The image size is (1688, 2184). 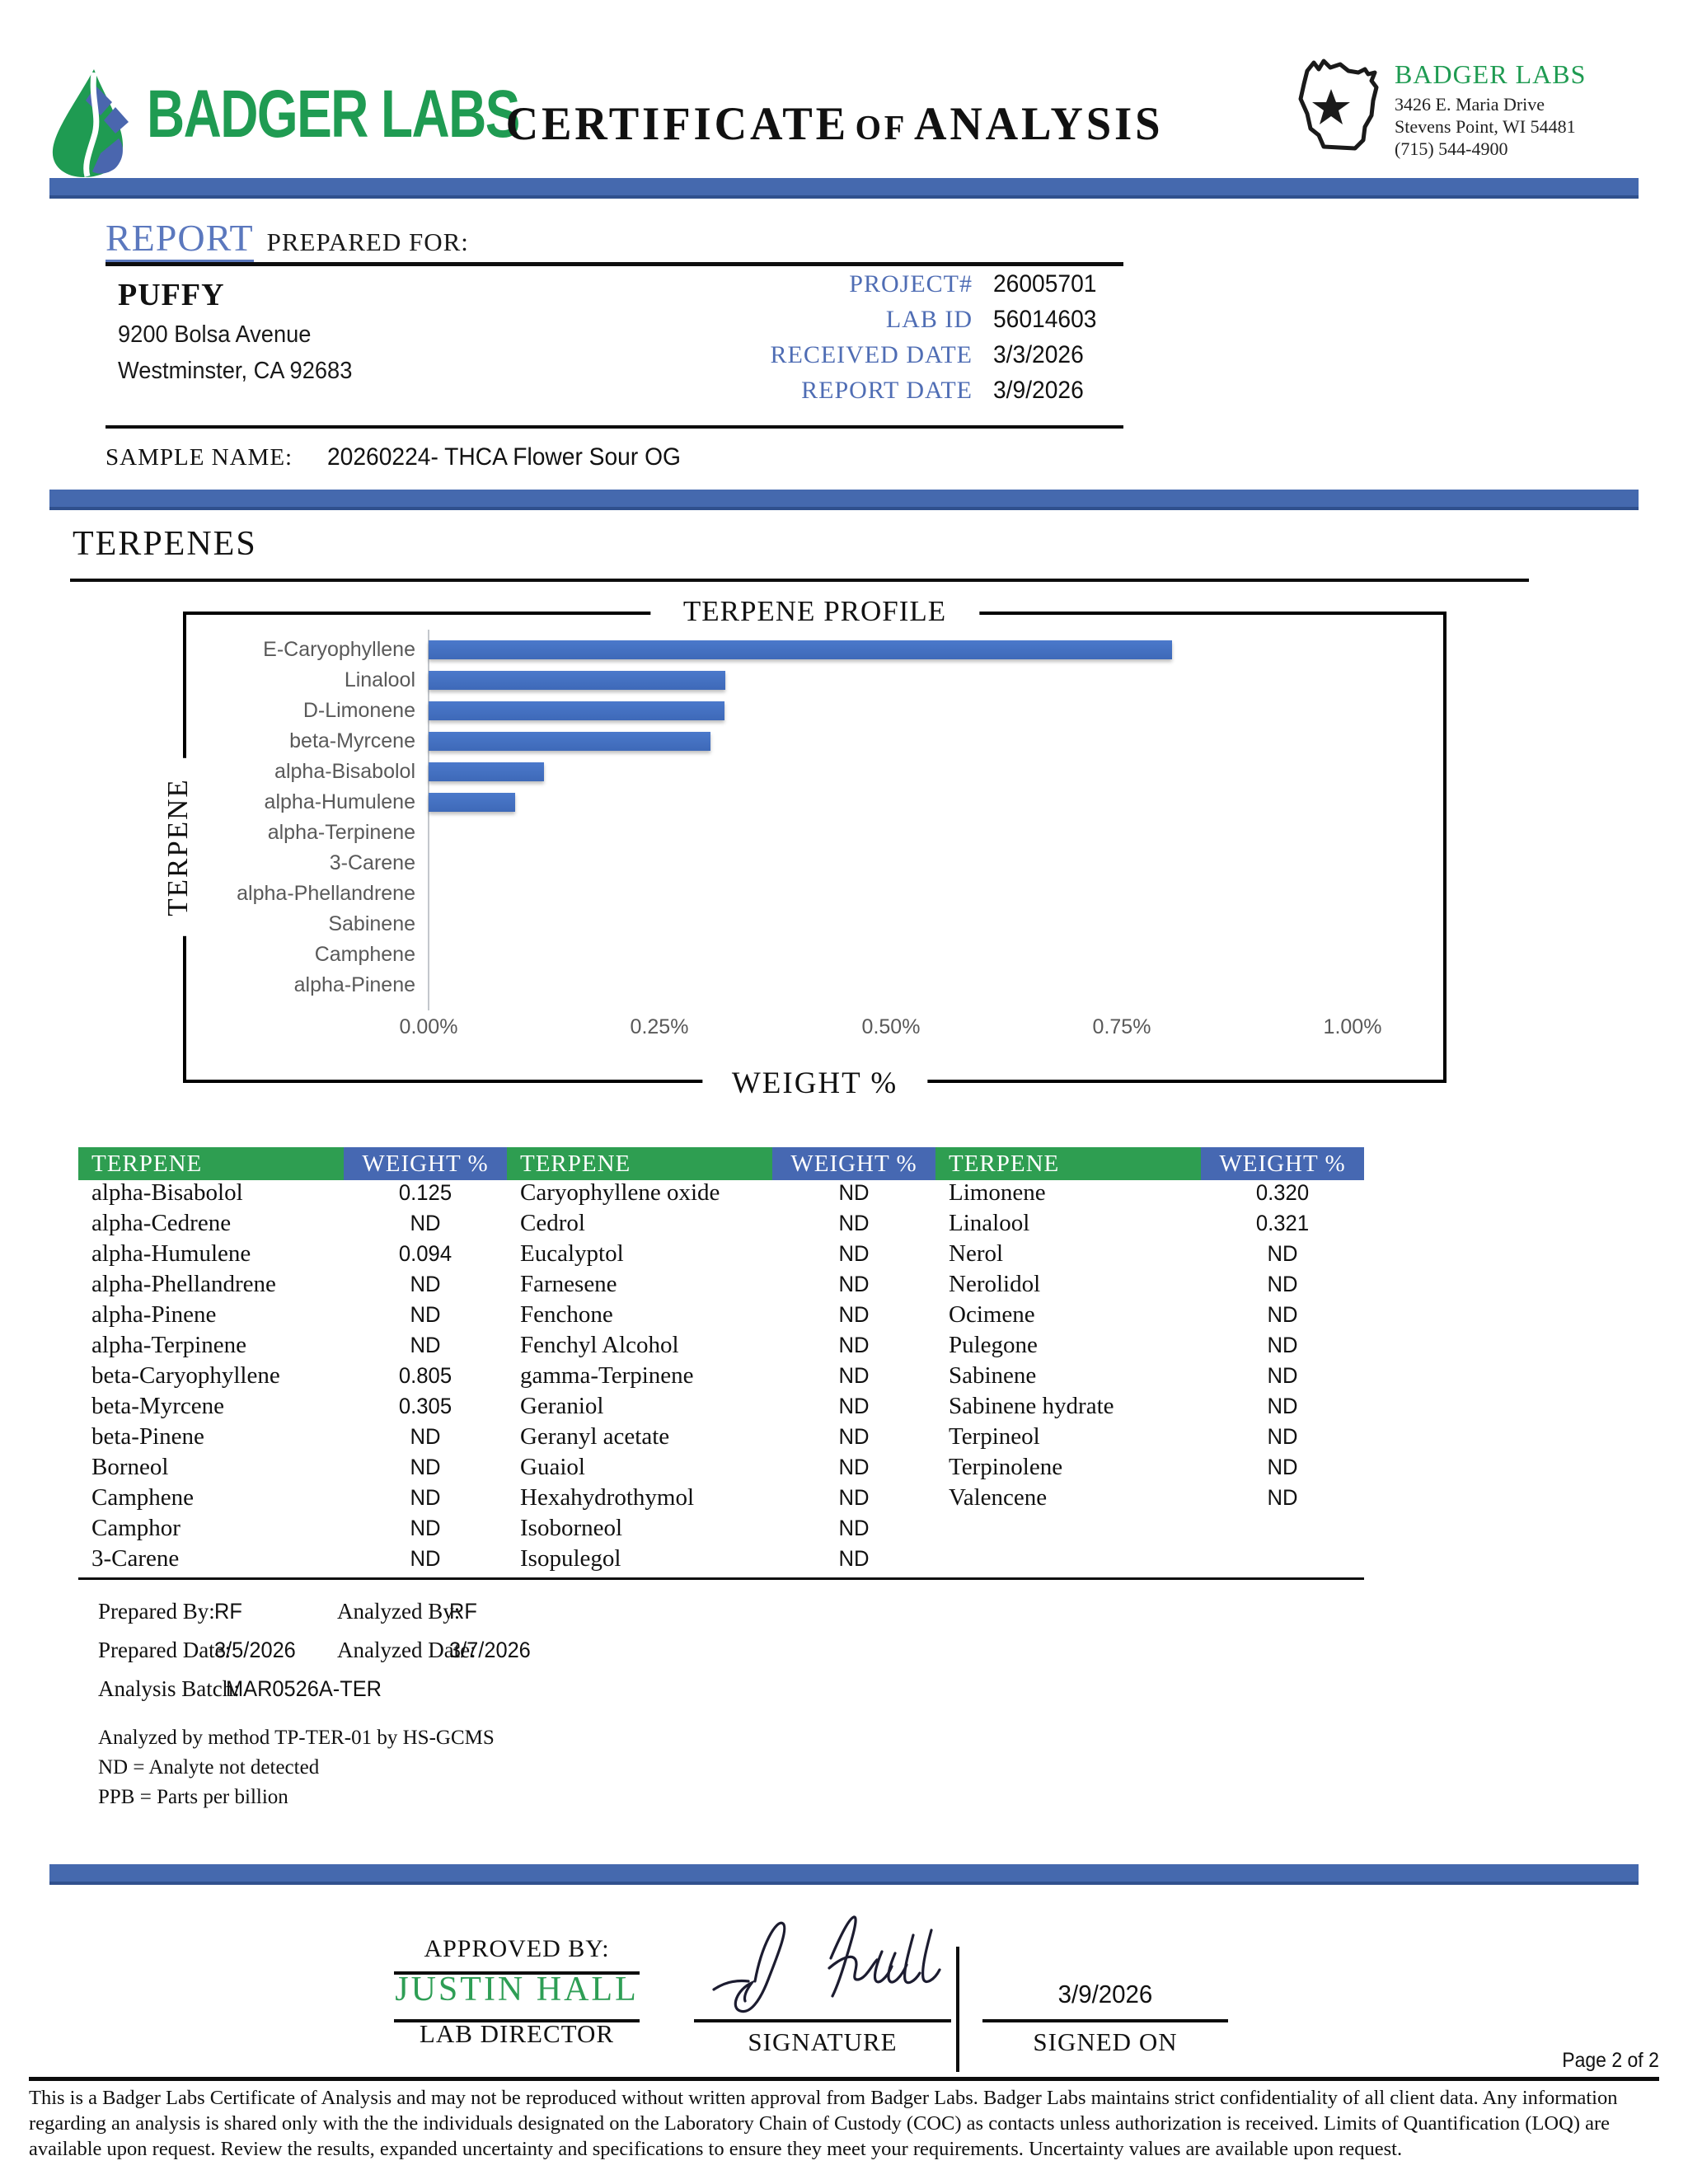 I want to click on report-field-label: PROJECT#, so click(x=911, y=284).